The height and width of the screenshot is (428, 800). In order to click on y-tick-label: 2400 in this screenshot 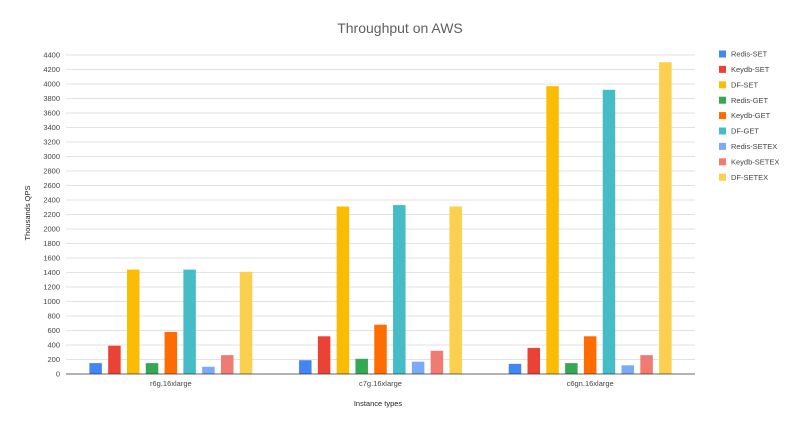, I will do `click(51, 200)`.